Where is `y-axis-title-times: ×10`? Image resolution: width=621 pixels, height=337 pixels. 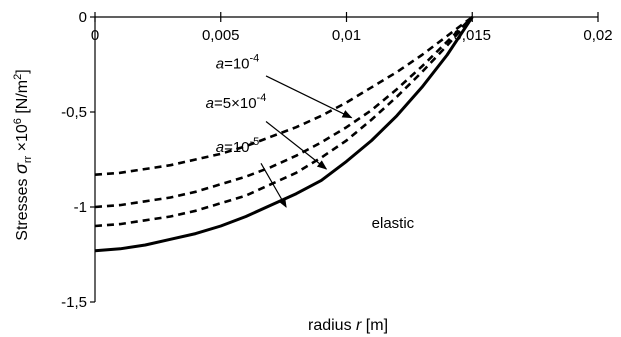 y-axis-title-times: ×10 is located at coordinates (22, 140).